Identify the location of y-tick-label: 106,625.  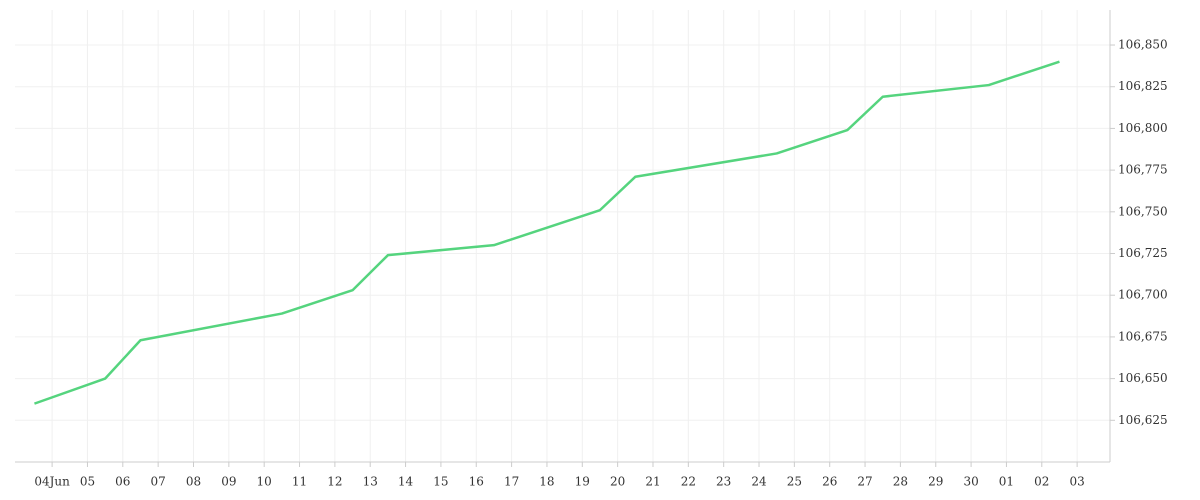
(1143, 420).